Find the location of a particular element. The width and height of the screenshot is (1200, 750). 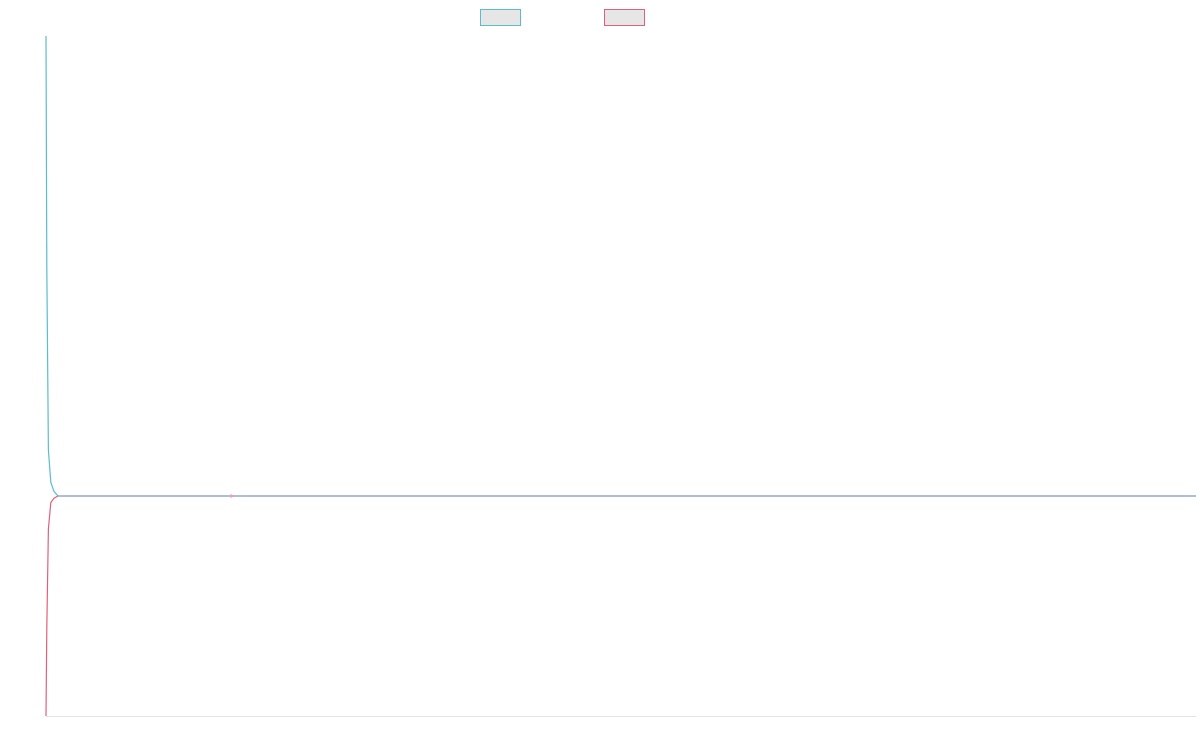

legend is located at coordinates (562, 17).